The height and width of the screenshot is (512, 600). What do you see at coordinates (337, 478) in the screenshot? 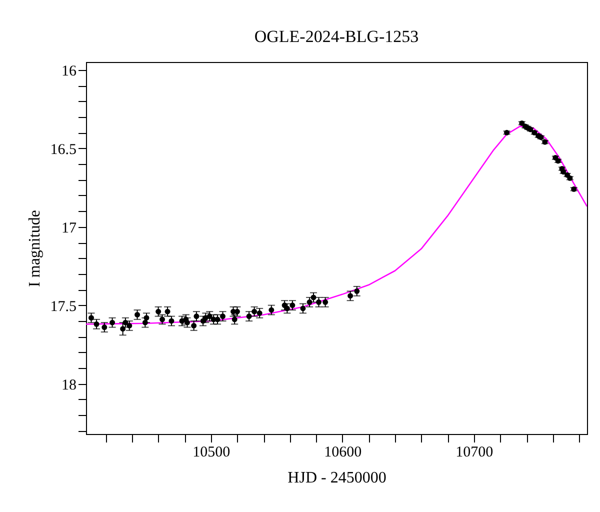
I see `x-axis-title: HJD - 2450000` at bounding box center [337, 478].